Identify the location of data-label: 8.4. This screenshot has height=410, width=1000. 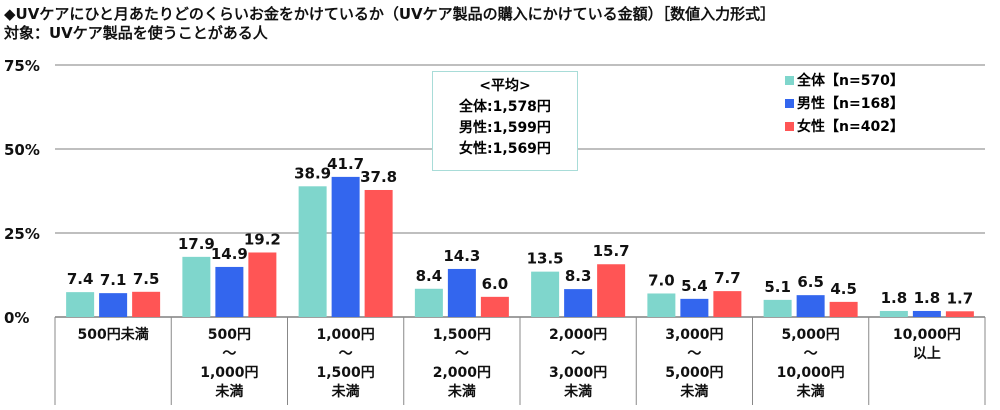
(429, 276).